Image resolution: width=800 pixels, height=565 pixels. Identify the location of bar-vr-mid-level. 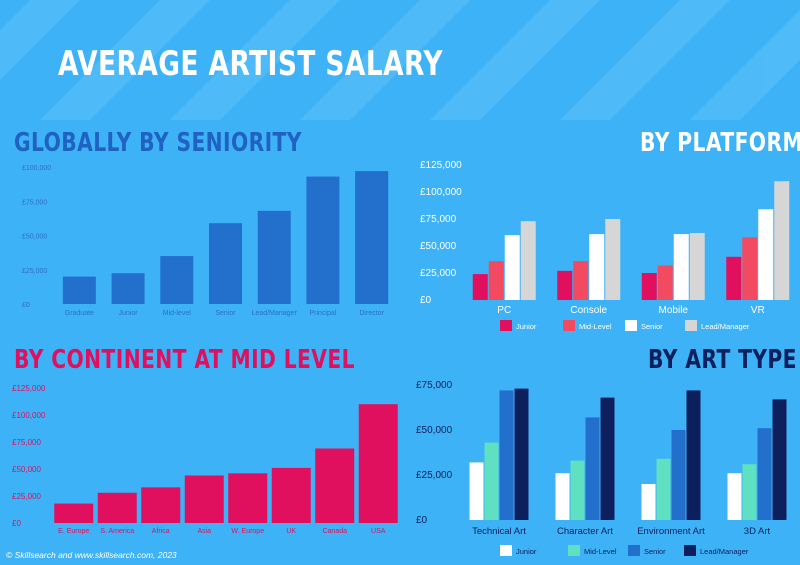
(750, 268).